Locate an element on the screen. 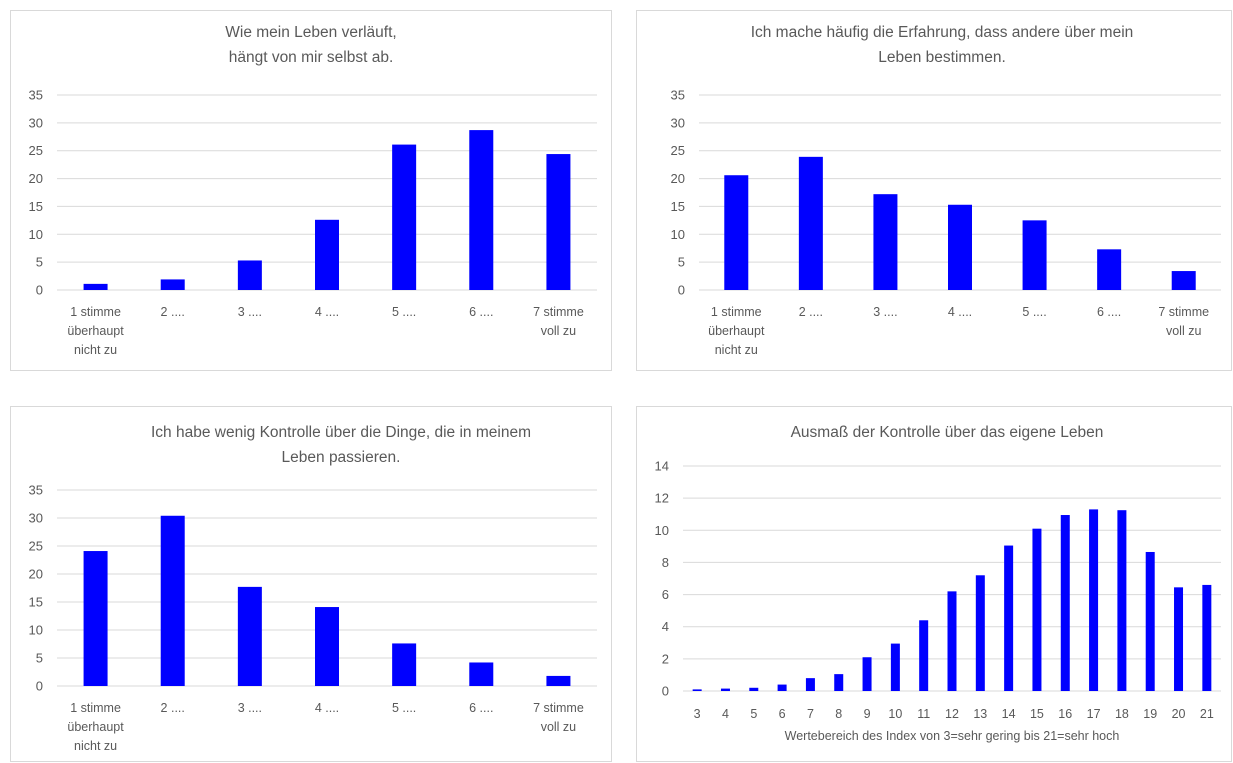  x-tick-label: 3 is located at coordinates (697, 714).